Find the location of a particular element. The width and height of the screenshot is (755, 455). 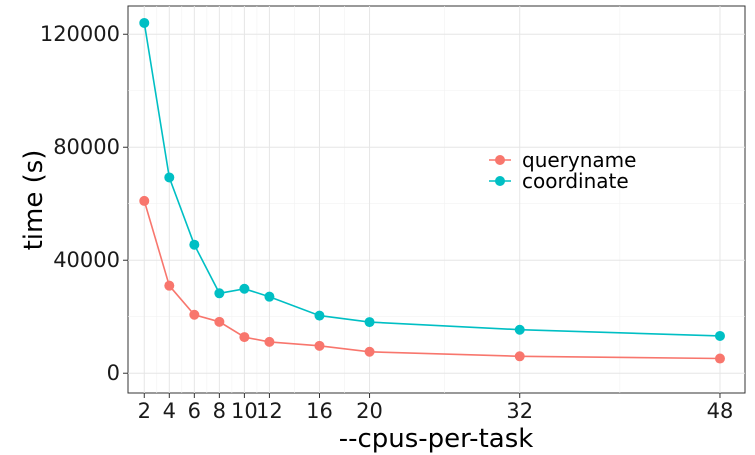

x-tick-label: 32 is located at coordinates (519, 411).